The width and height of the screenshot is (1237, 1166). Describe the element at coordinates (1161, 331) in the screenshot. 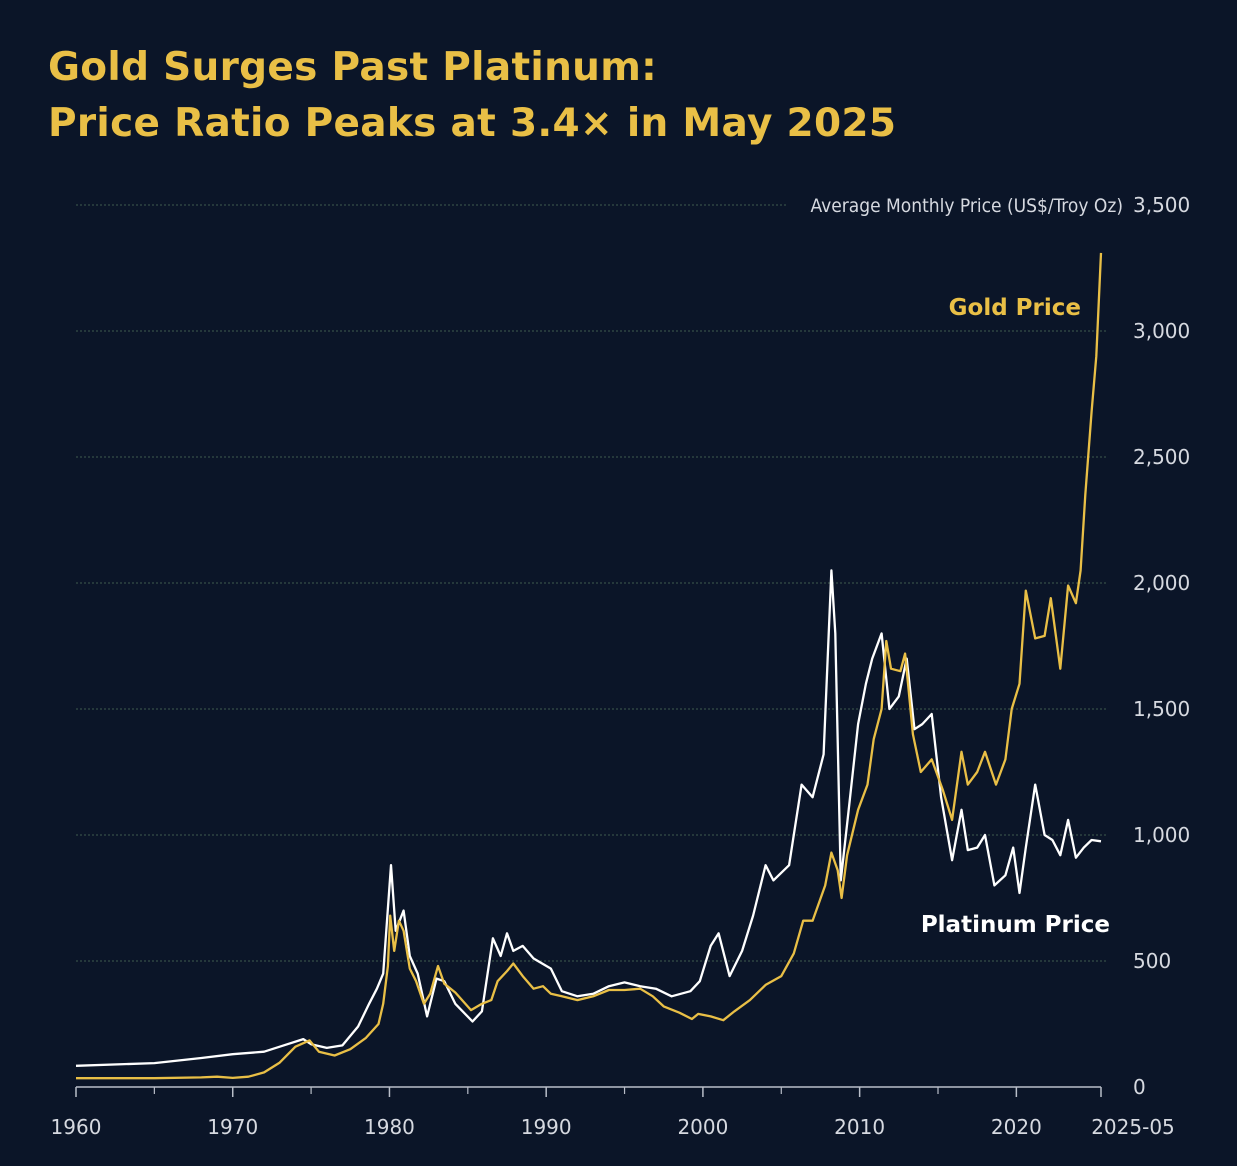

I see `y-tick-label: 3,000` at that location.